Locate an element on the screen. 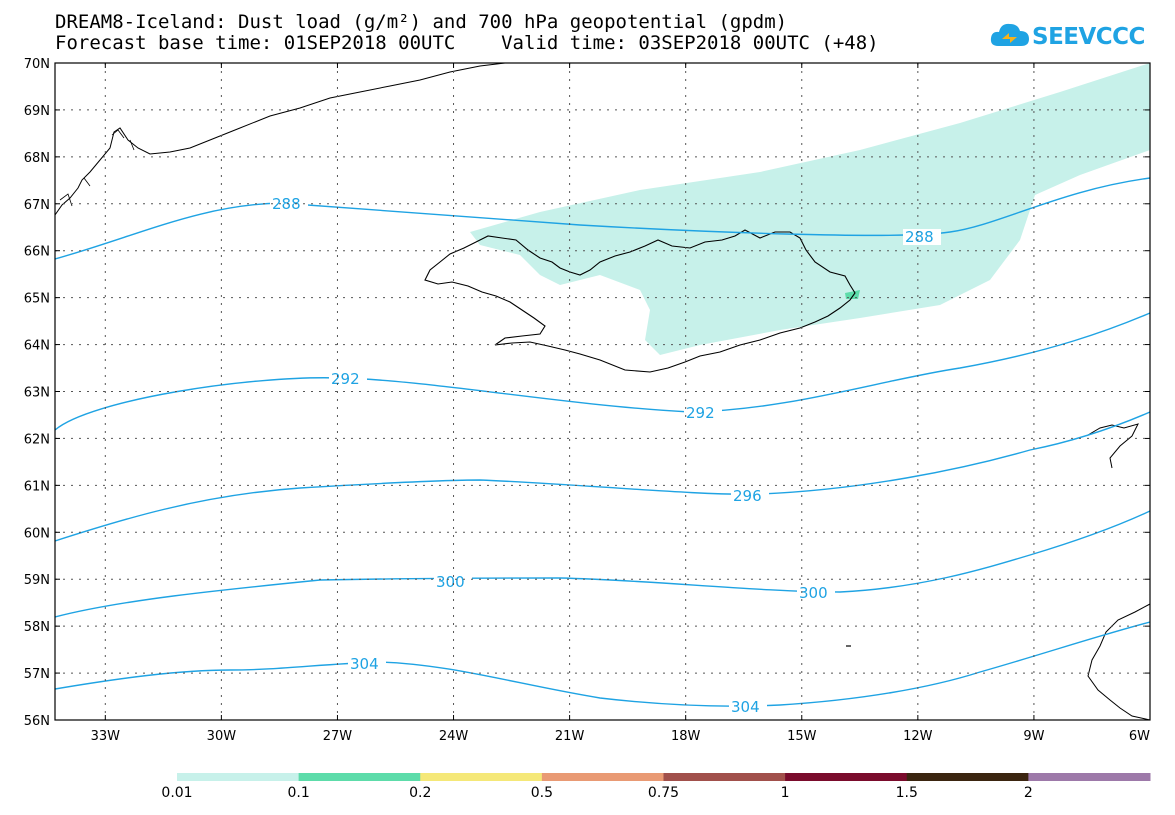 The height and width of the screenshot is (815, 1175). faroe-islands is located at coordinates (1113, 446).